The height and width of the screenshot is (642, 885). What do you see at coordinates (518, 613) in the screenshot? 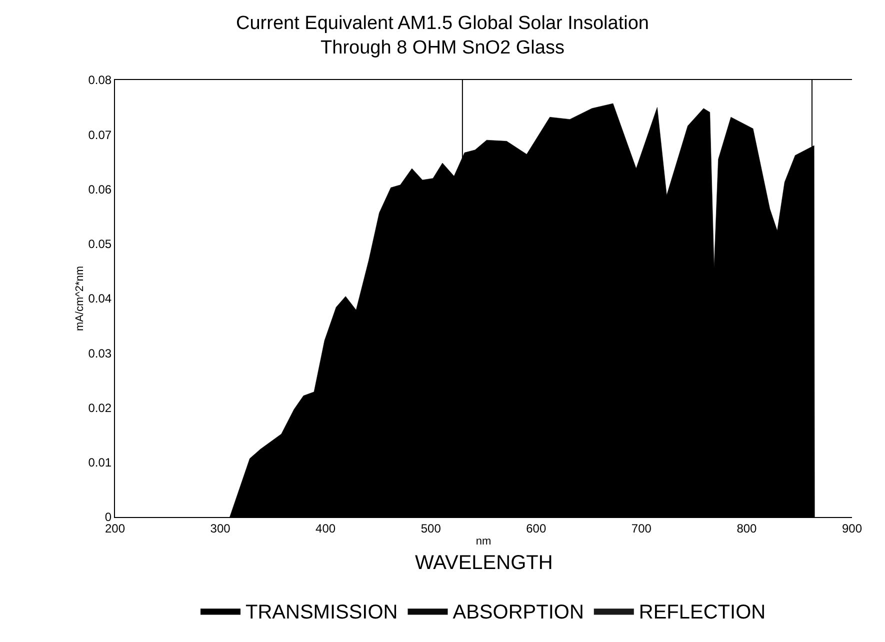
I see `legend-label: ABSORPTION` at bounding box center [518, 613].